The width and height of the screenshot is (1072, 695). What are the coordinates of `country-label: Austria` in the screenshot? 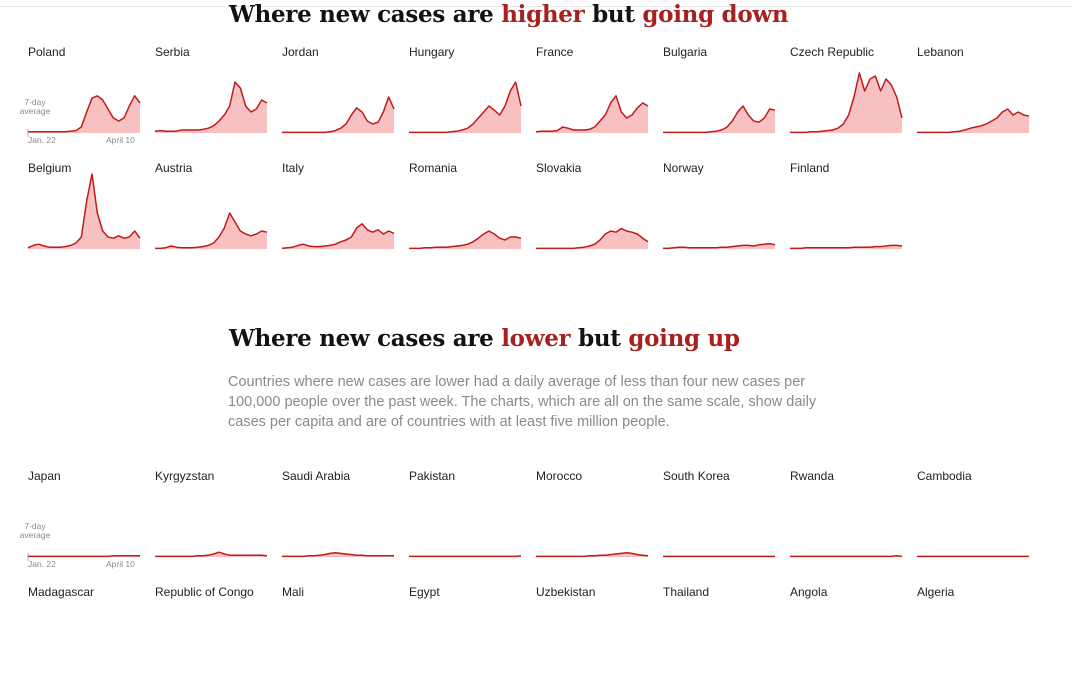 It's located at (174, 168).